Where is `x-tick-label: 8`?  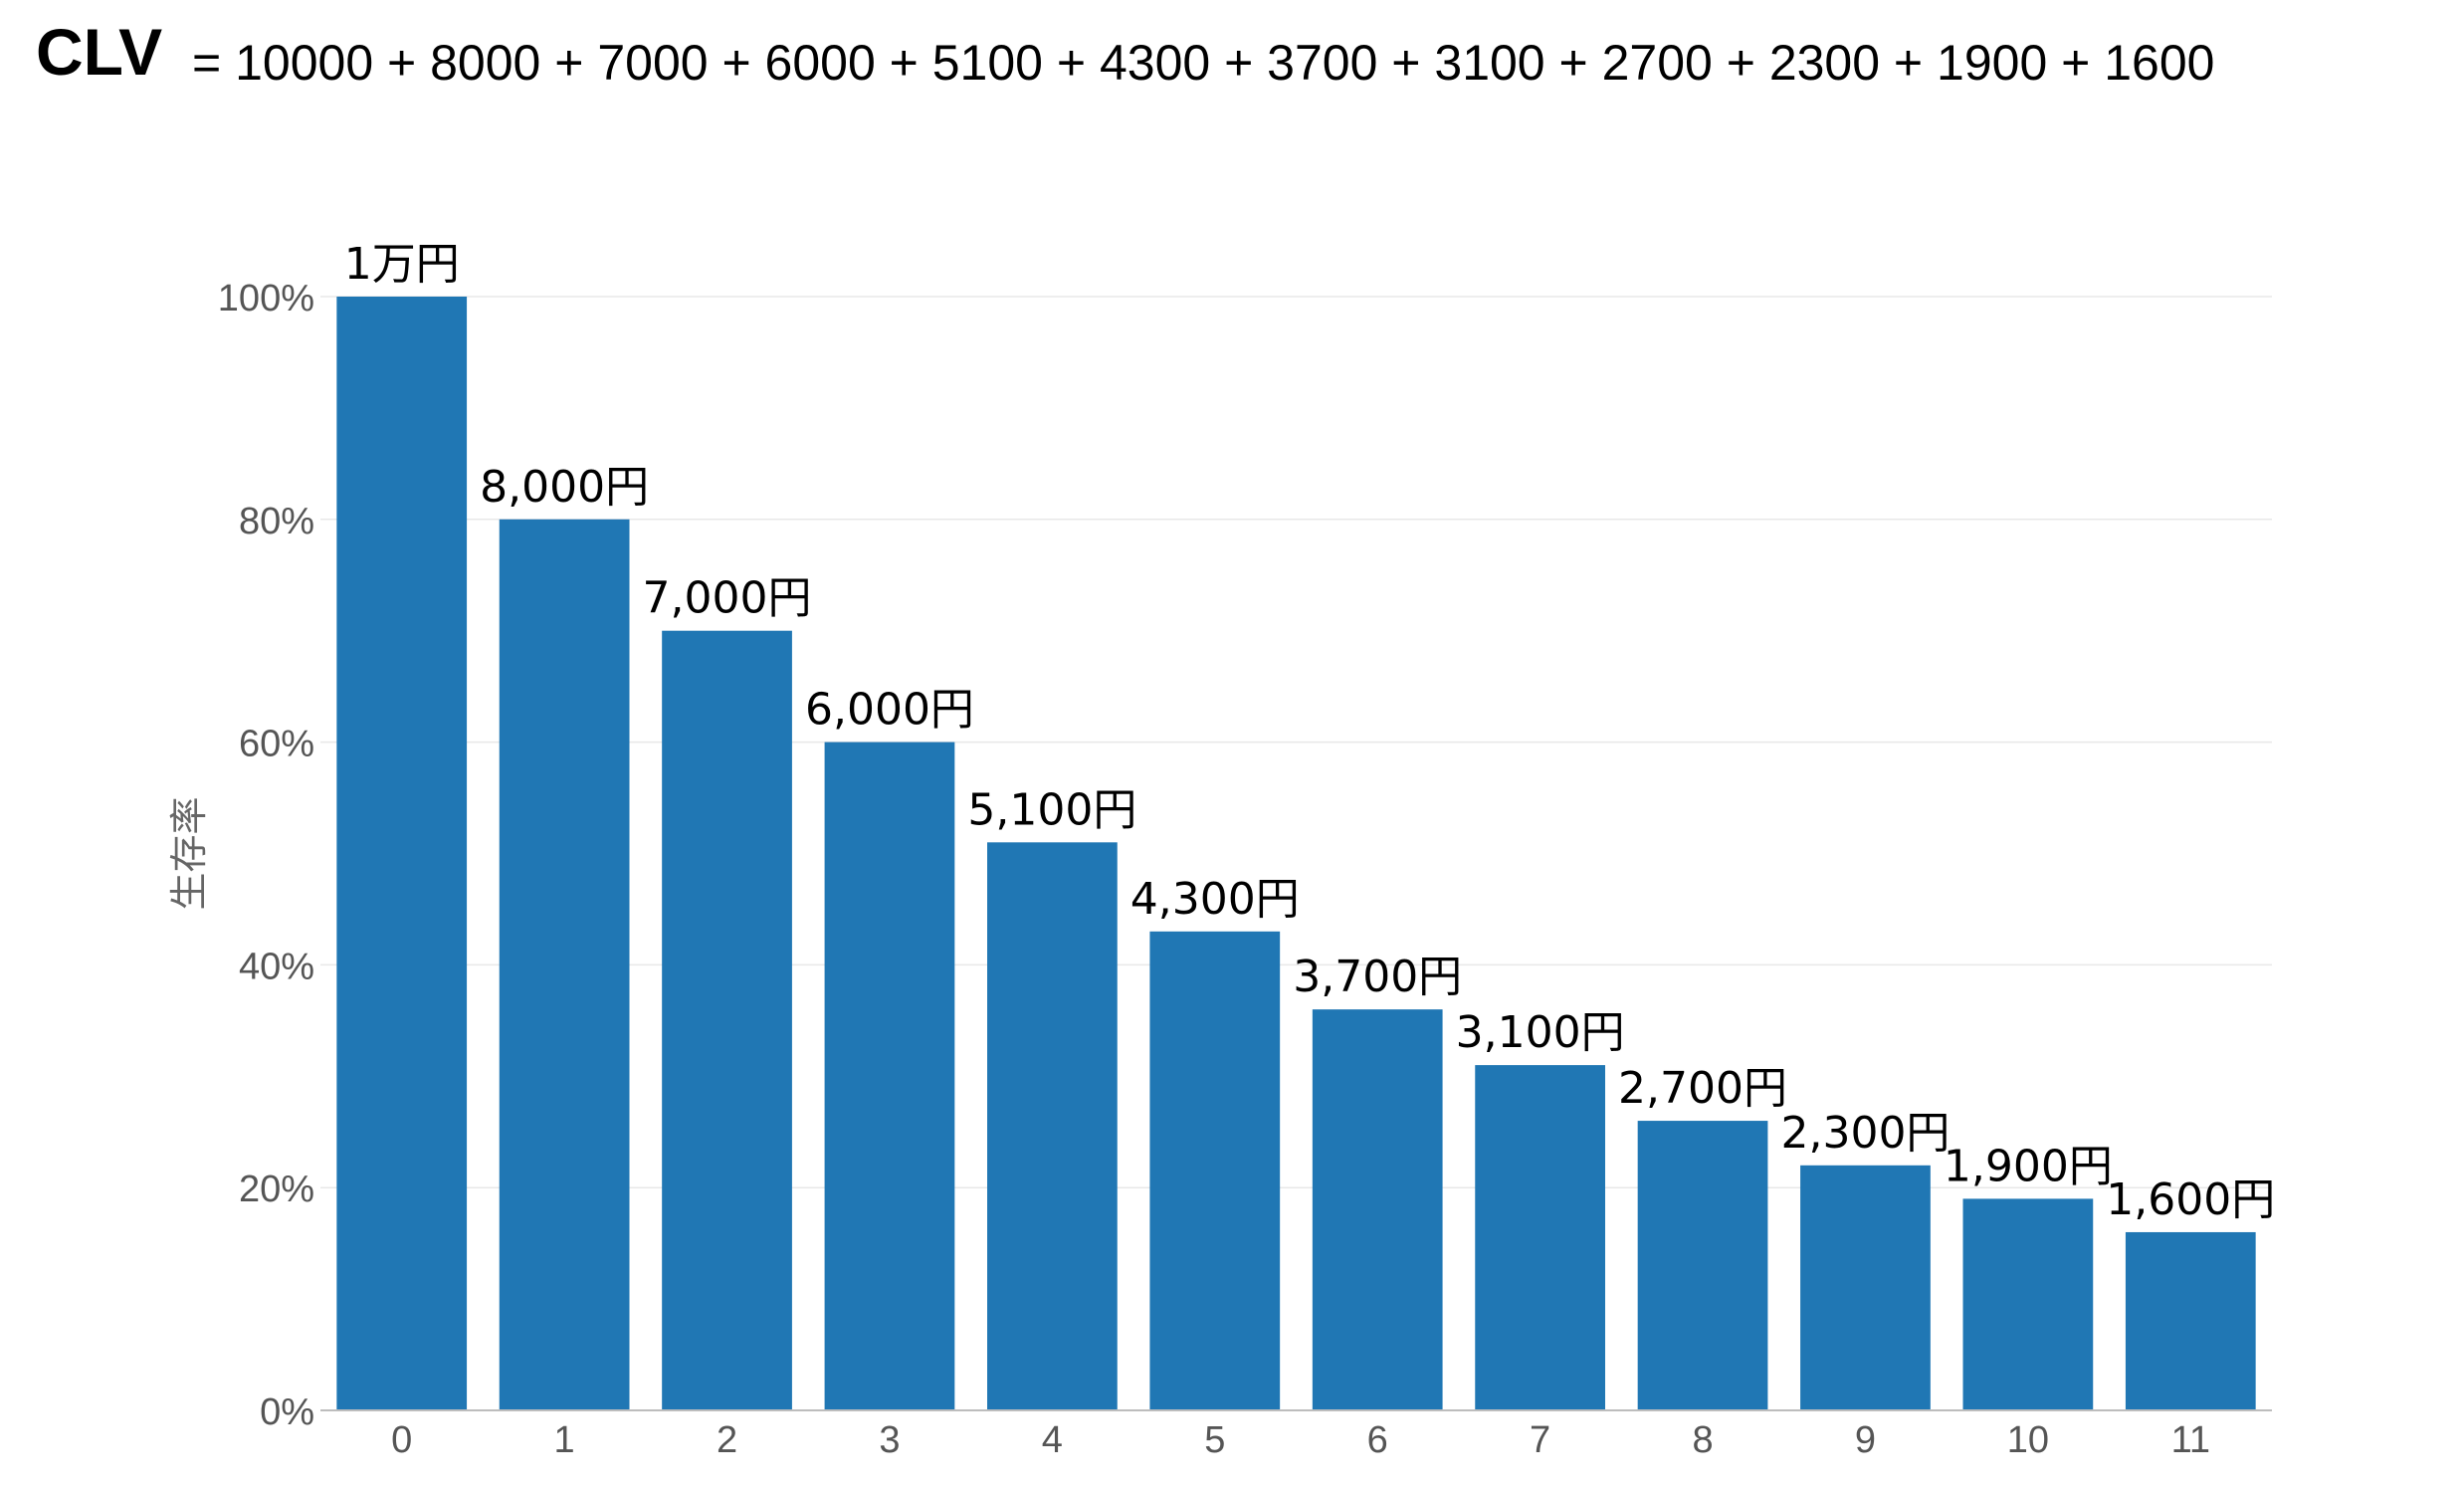
x-tick-label: 8 is located at coordinates (1703, 1440).